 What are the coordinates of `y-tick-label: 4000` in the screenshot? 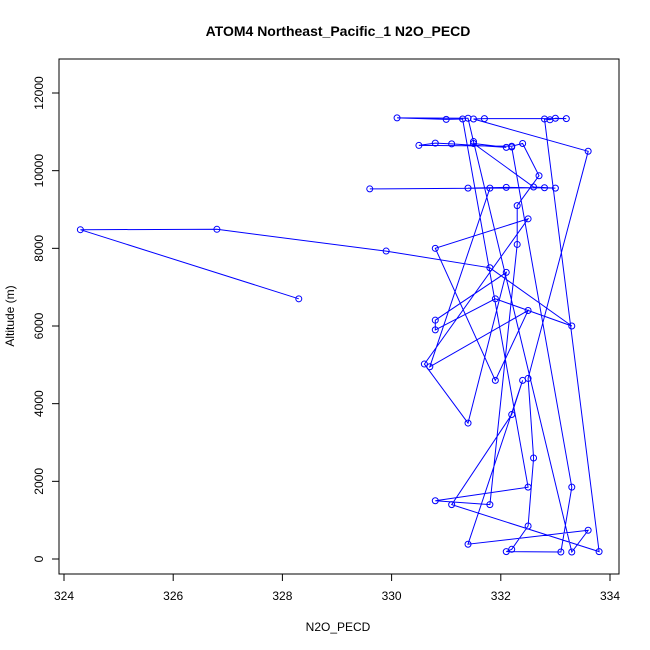 It's located at (39, 403).